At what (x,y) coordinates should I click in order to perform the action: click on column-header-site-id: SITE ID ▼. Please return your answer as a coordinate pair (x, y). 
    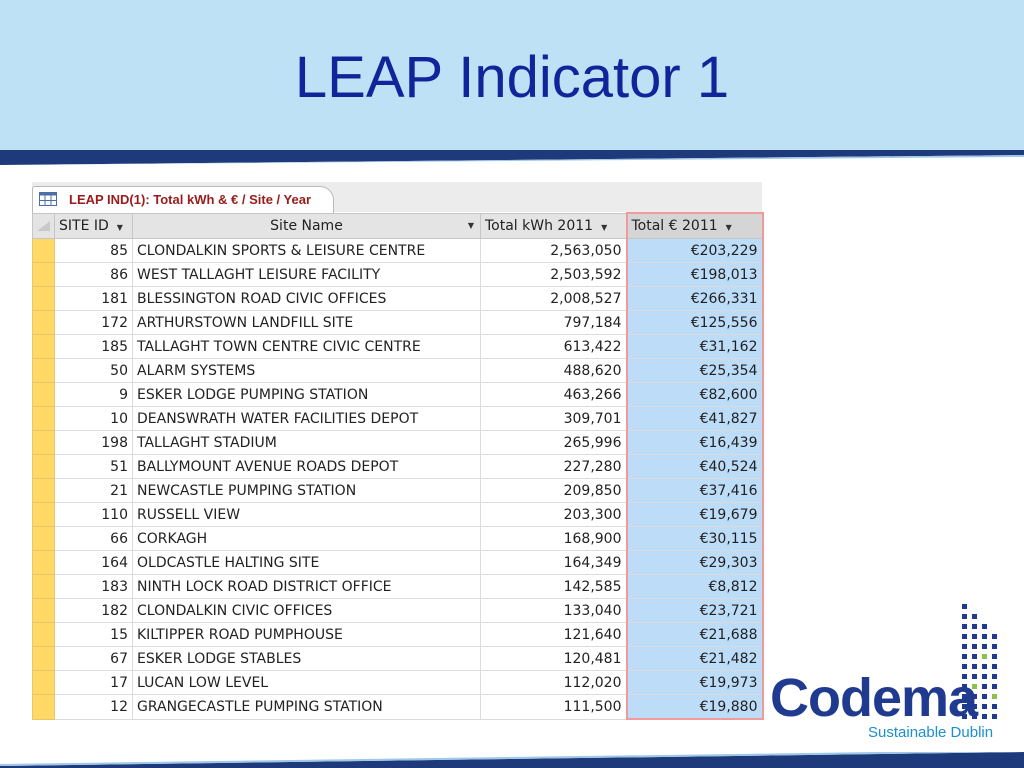
    Looking at the image, I should click on (93, 225).